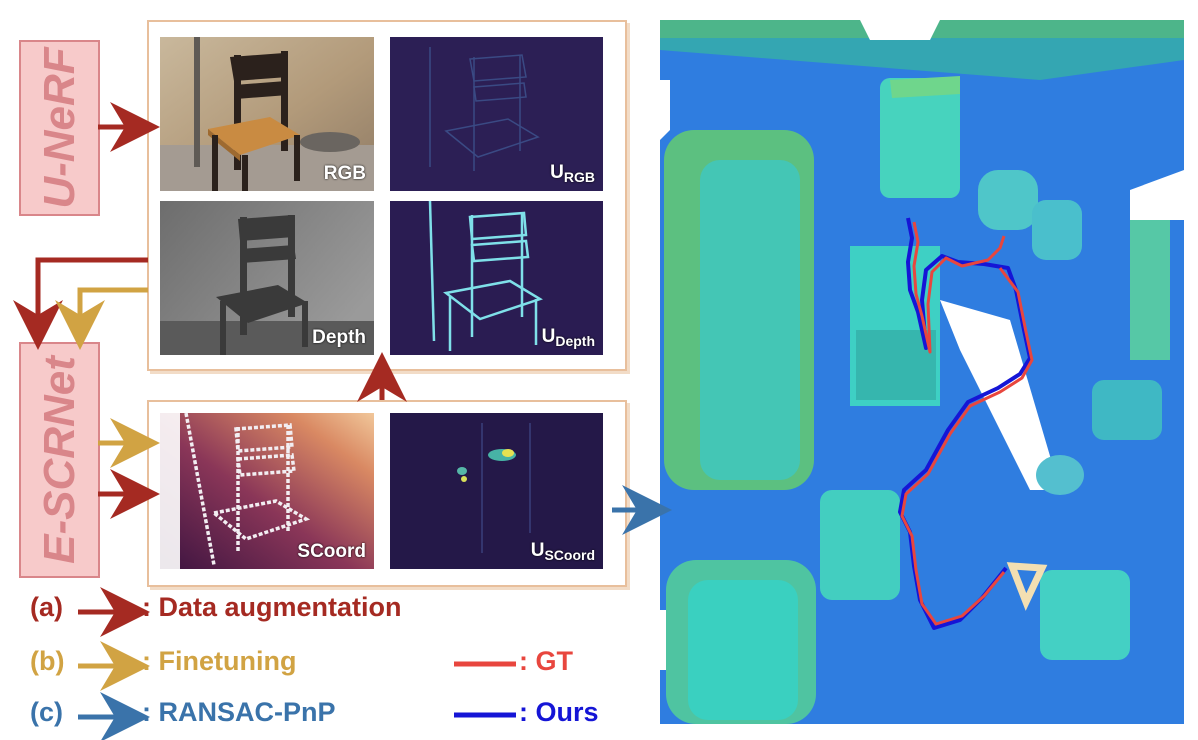  I want to click on legend-a-text: : Data augmentation, so click(272, 607).